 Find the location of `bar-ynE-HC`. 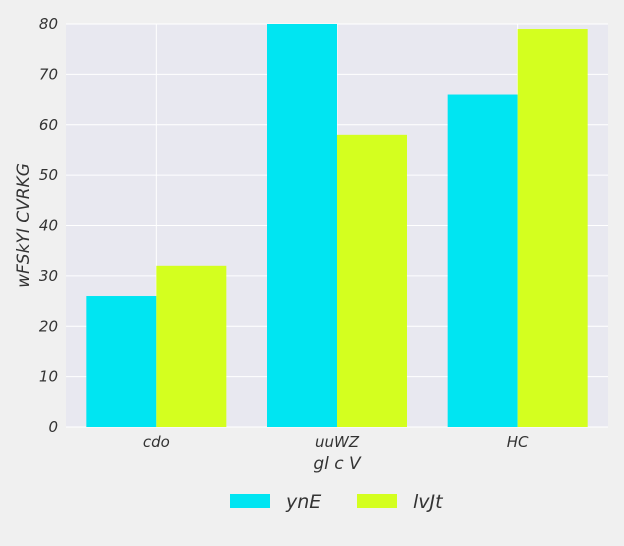

bar-ynE-HC is located at coordinates (482, 261).